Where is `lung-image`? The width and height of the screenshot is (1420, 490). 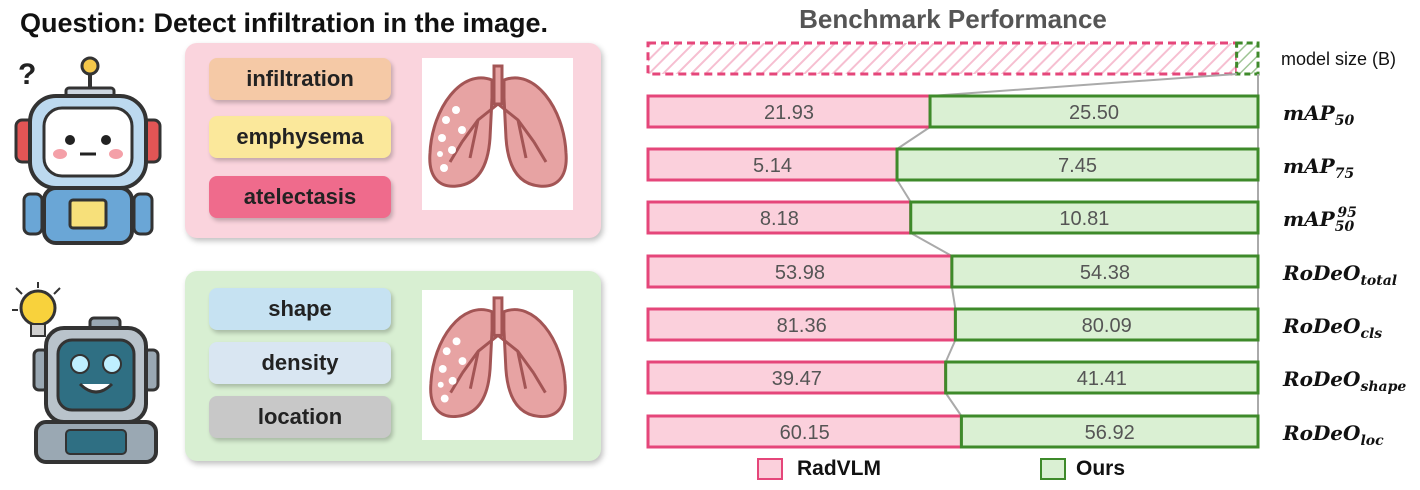 lung-image is located at coordinates (497, 134).